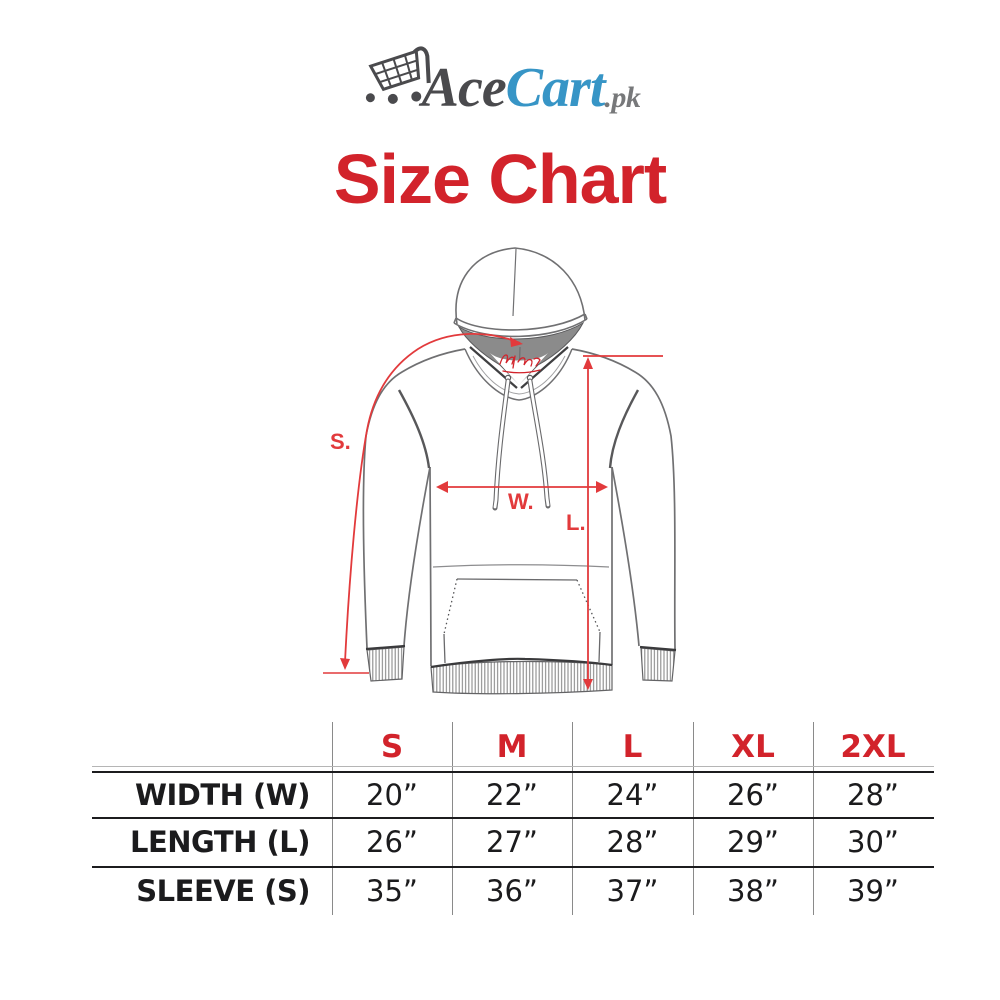 The height and width of the screenshot is (1000, 1000). I want to click on table-row-sleeve: SLEEVE (S) 35” 36” 37” 38” 39”, so click(513, 891).